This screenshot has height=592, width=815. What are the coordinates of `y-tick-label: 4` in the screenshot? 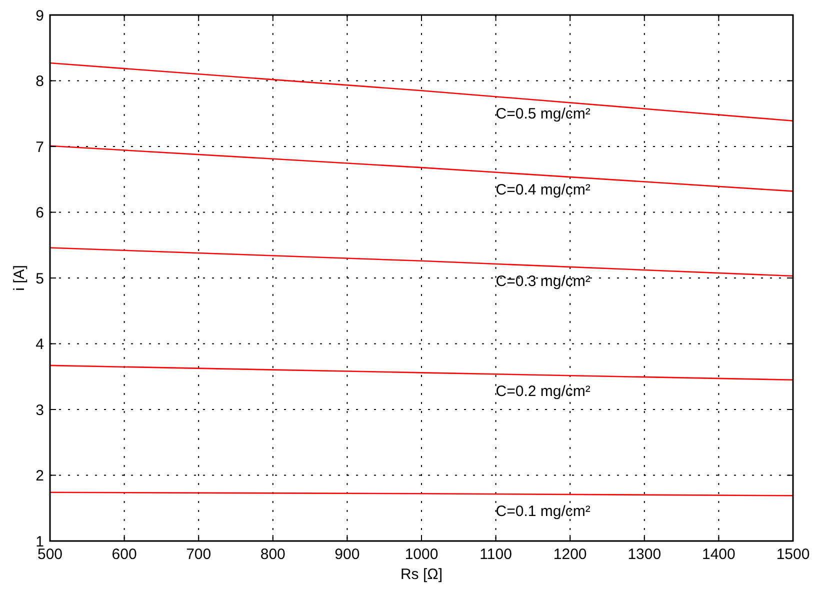 It's located at (40, 344).